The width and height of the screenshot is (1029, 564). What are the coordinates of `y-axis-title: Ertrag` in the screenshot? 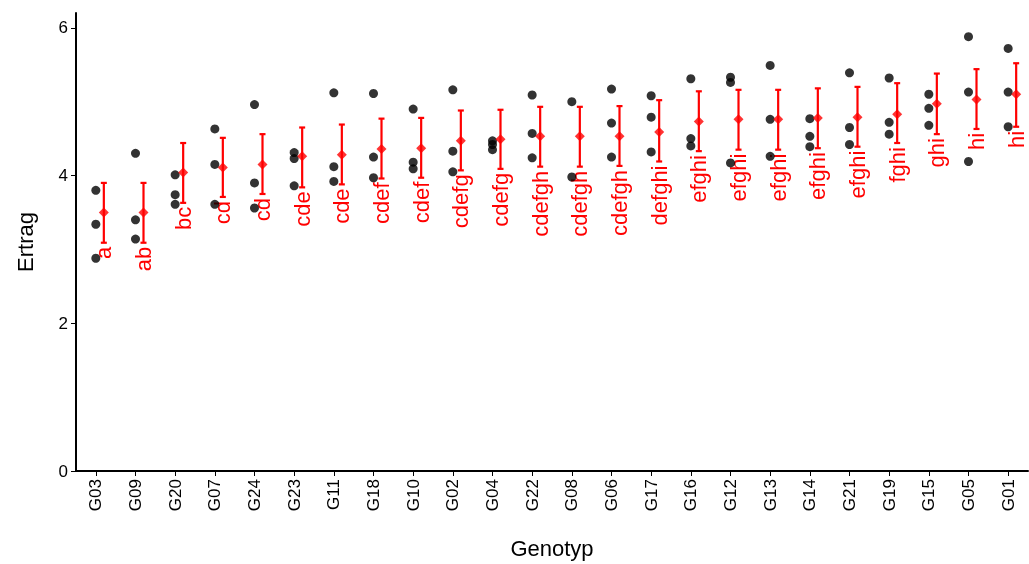 It's located at (25, 242).